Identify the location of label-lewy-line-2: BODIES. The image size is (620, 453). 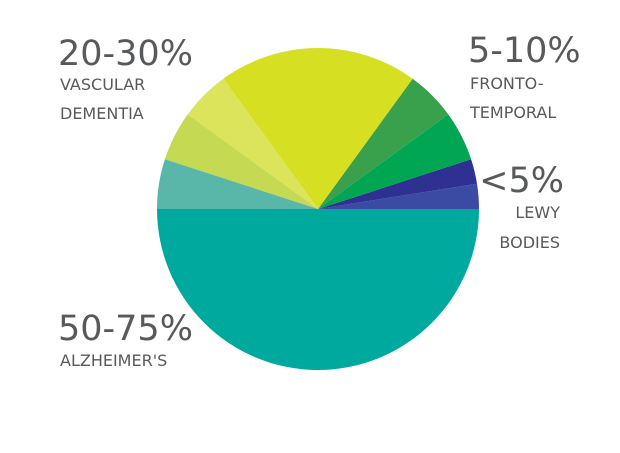
(529, 242).